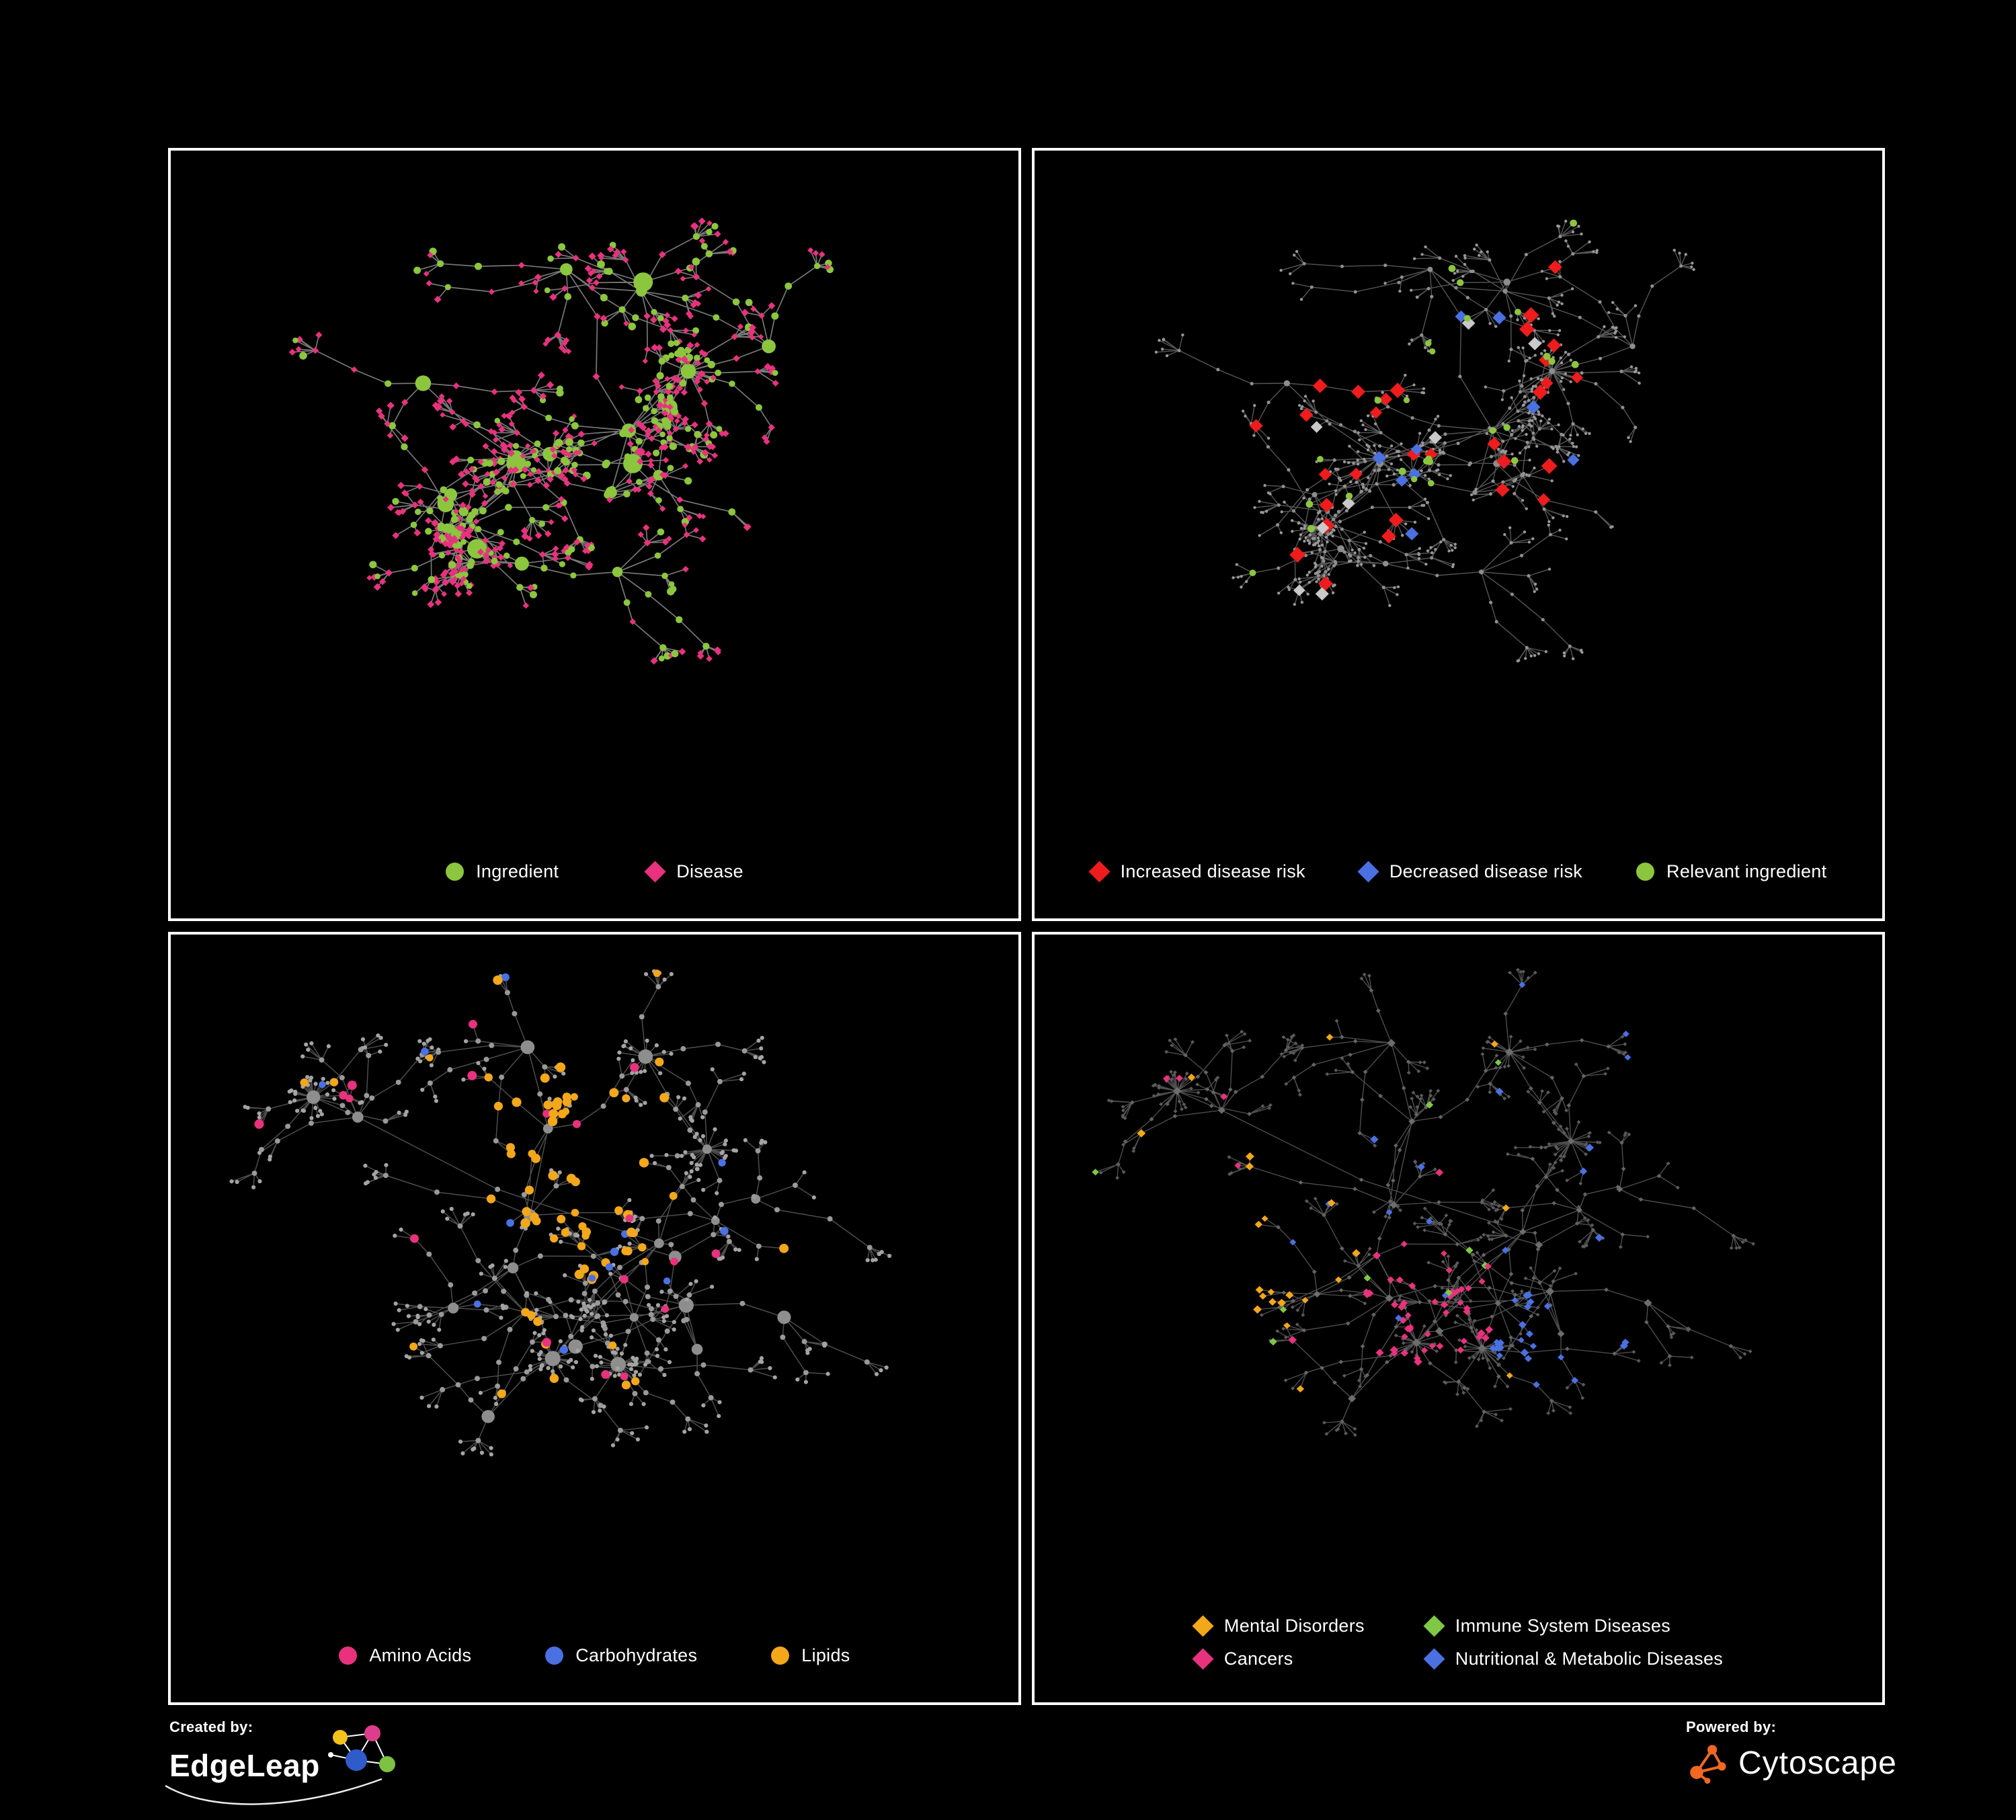 The width and height of the screenshot is (2016, 1820). I want to click on network-ingredient-disease, so click(561, 441).